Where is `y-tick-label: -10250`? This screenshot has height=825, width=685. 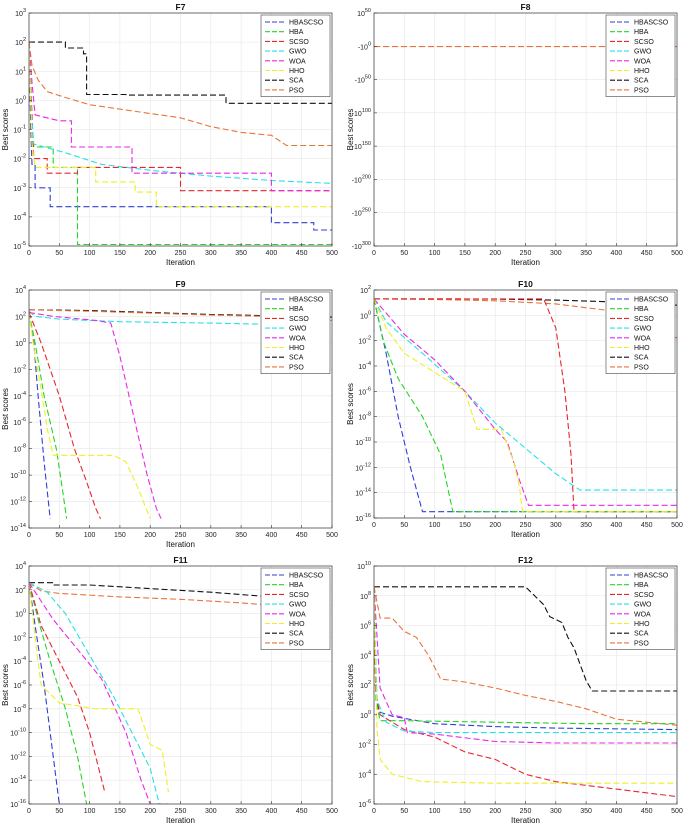 y-tick-label: -10250 is located at coordinates (361, 213).